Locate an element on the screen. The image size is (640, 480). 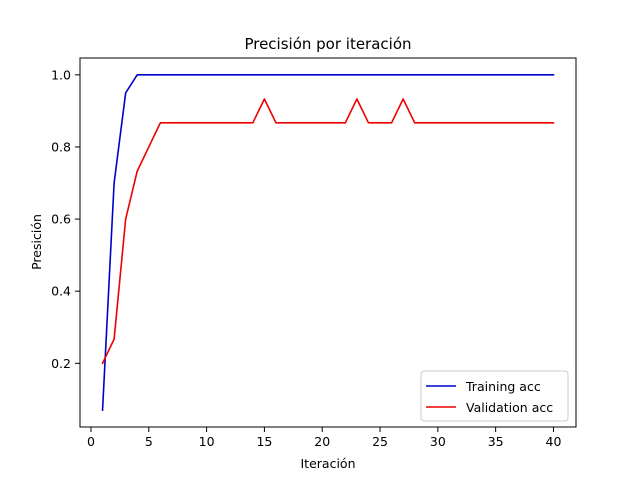
y-tick-label: 0.2 is located at coordinates (61, 363).